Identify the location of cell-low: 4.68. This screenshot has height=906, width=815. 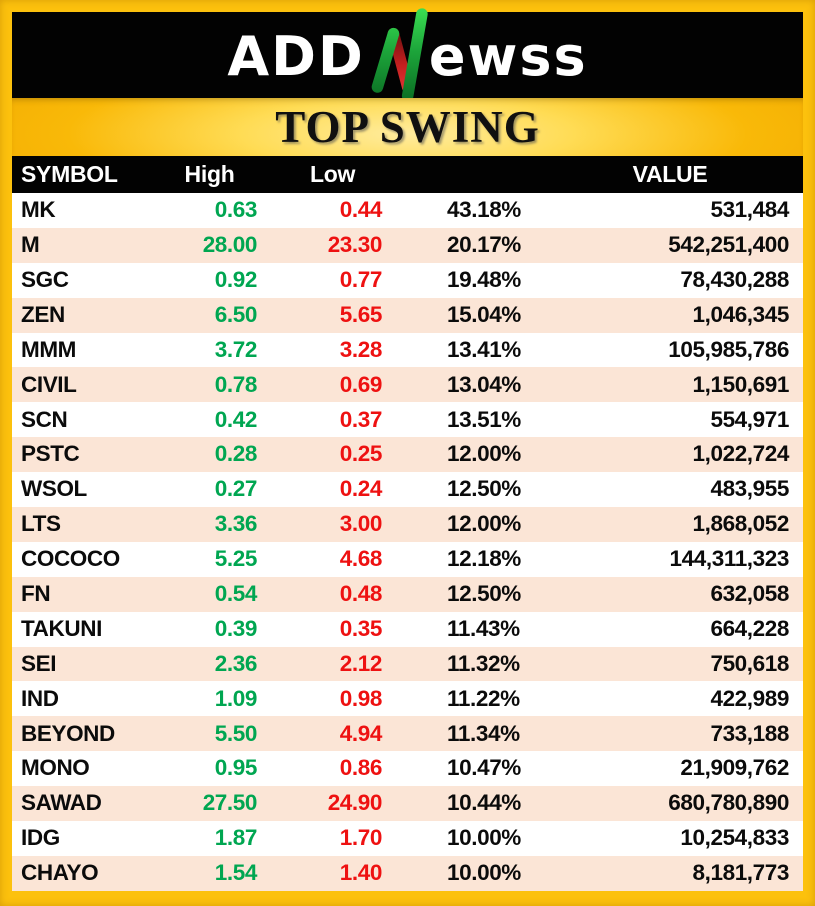
(361, 559).